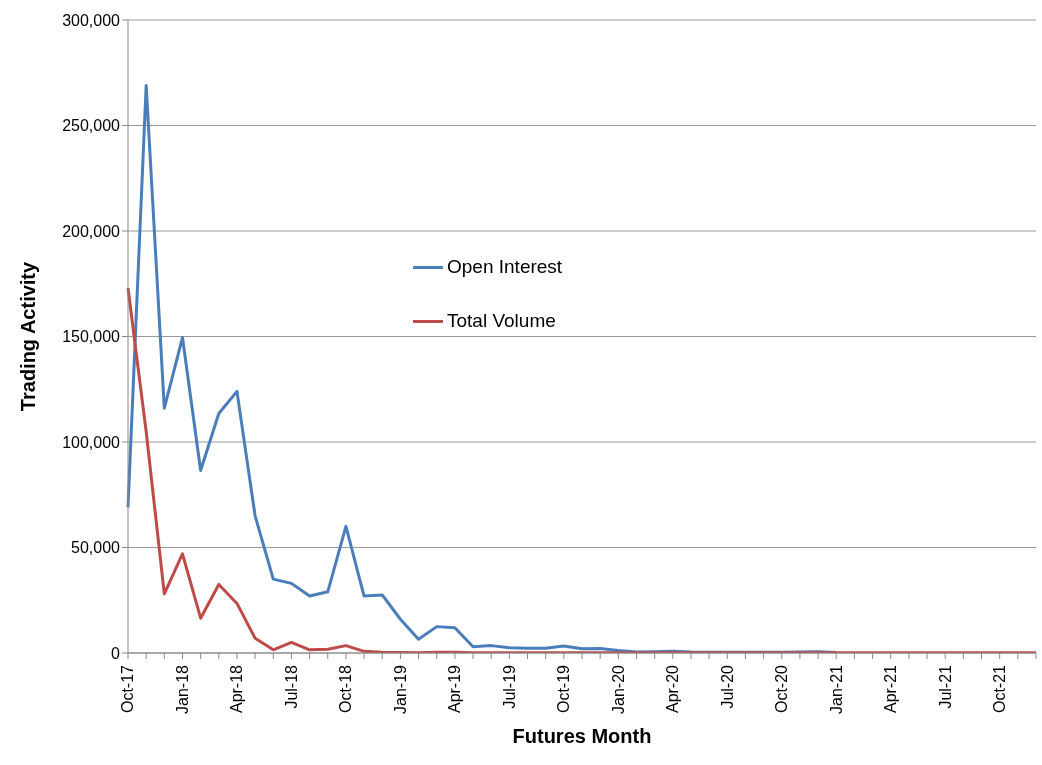 The image size is (1042, 765). I want to click on x-tick-label: Apr-20, so click(673, 689).